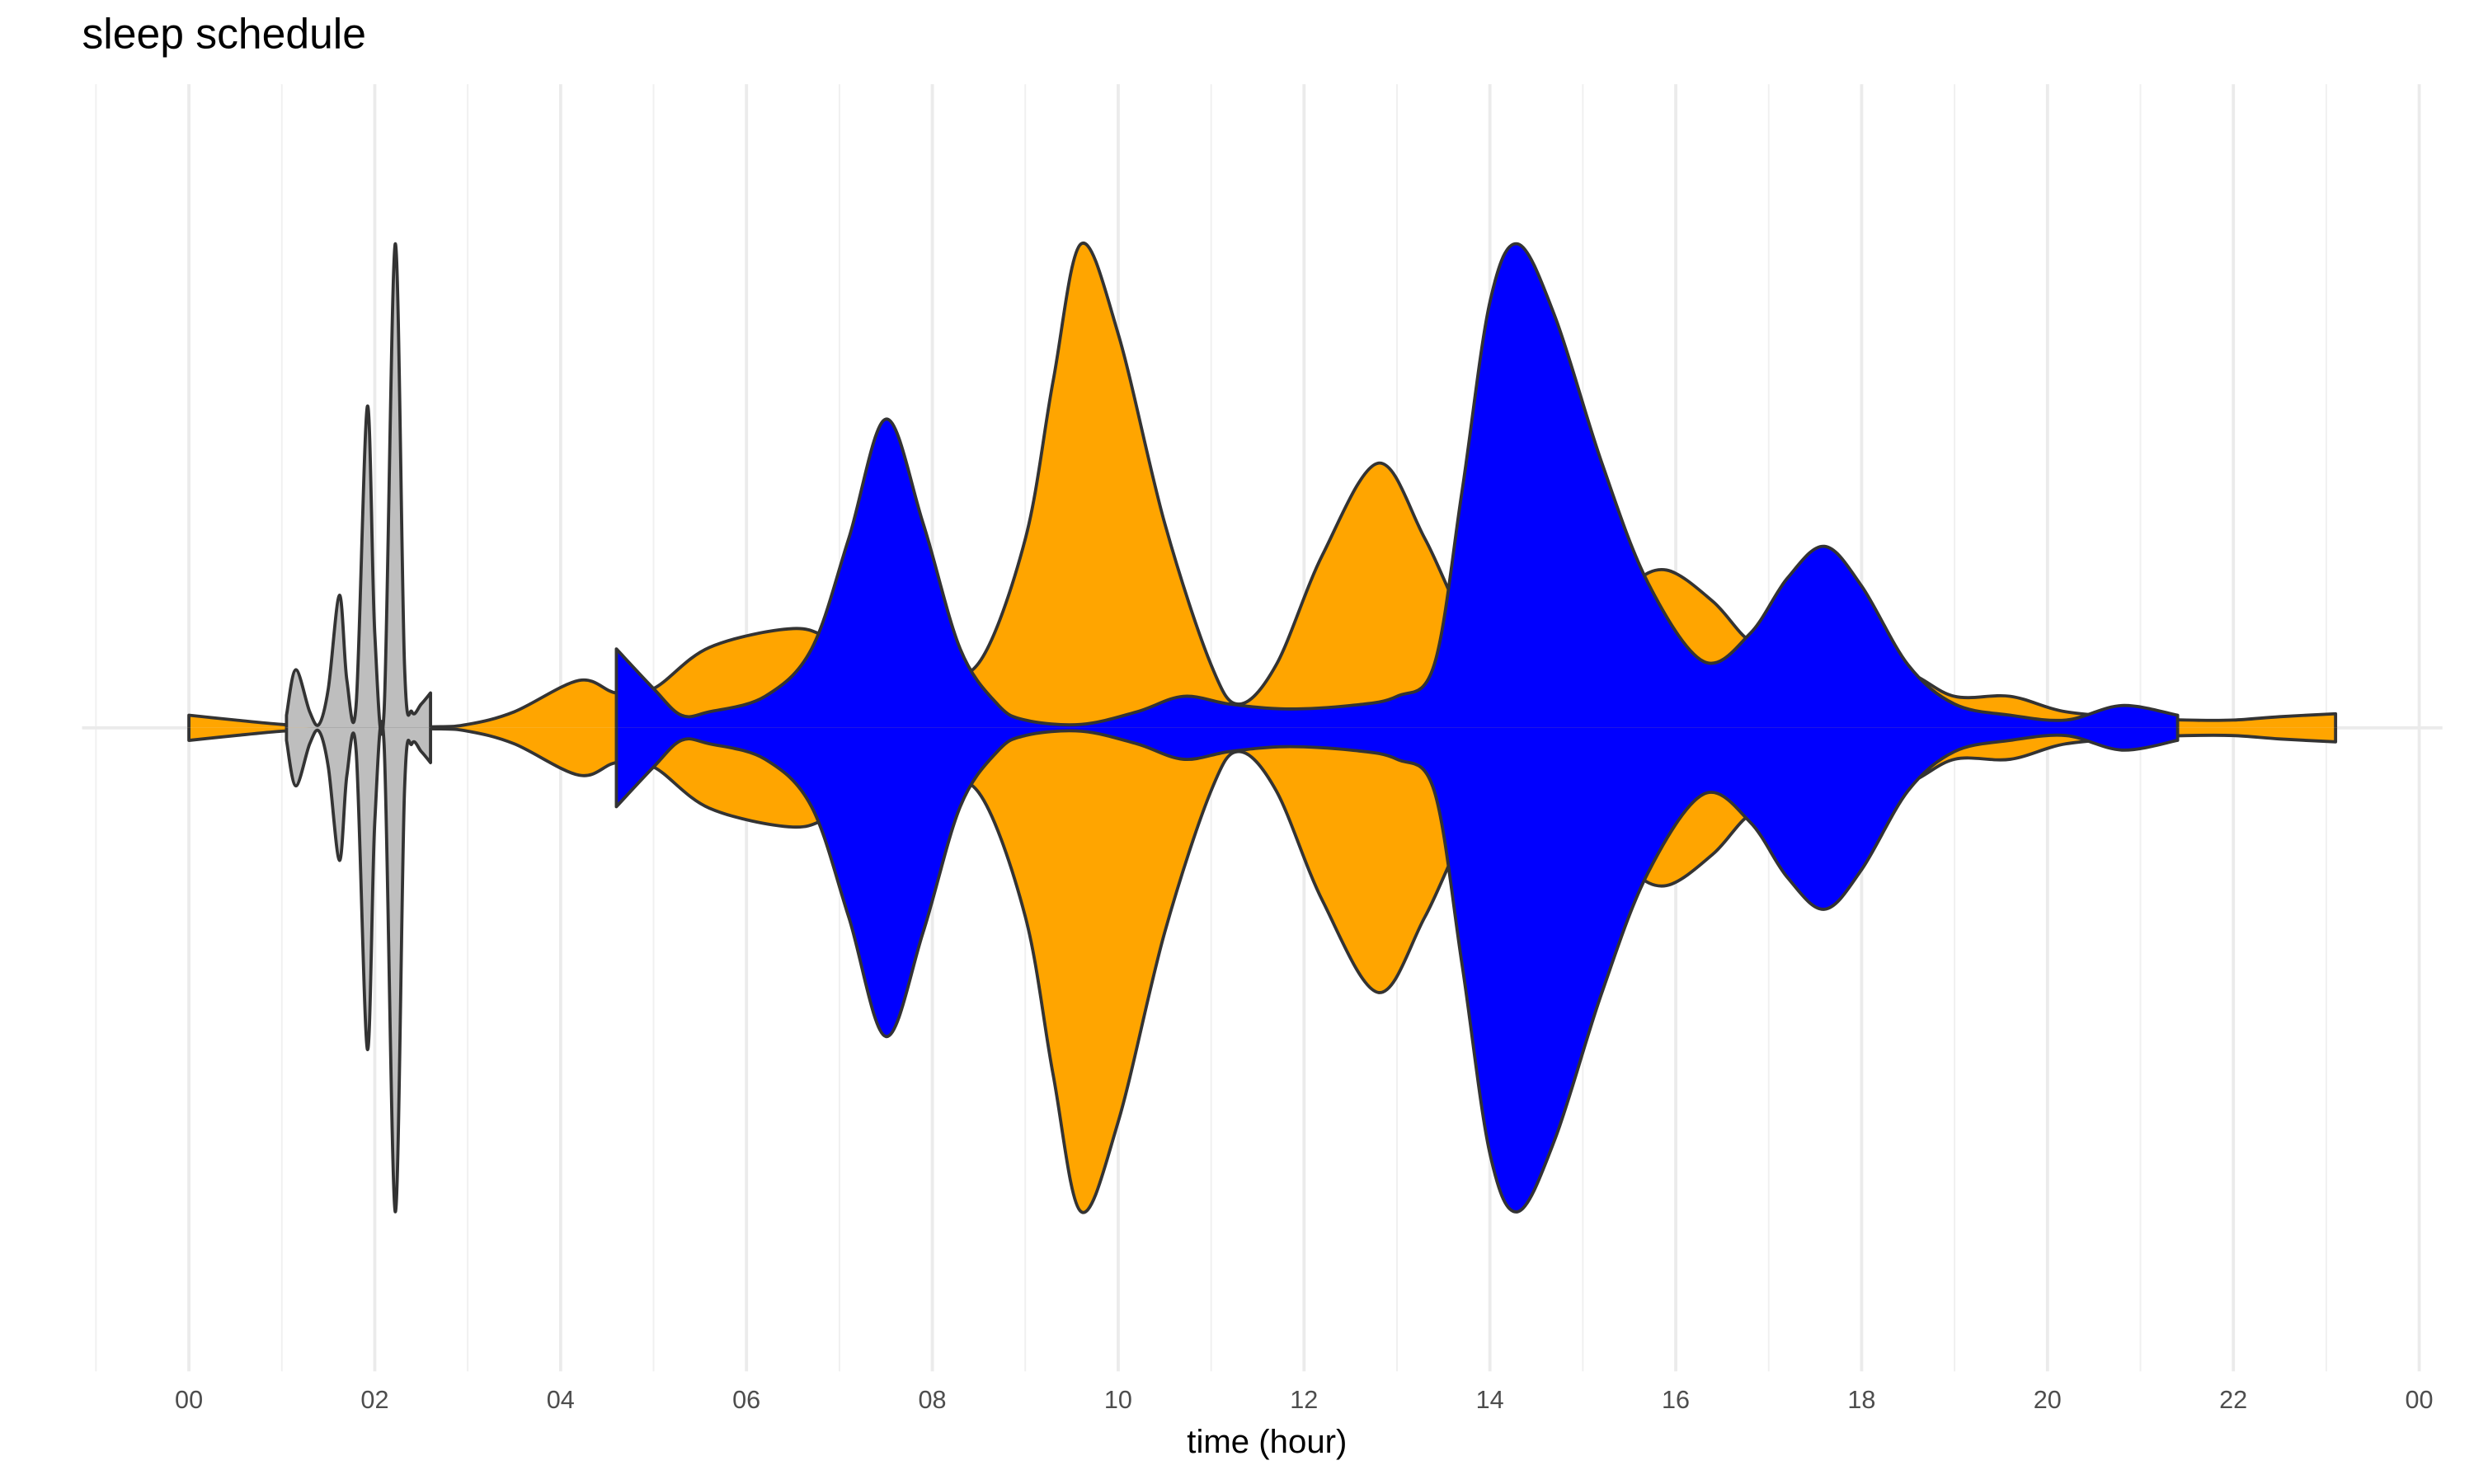 The width and height of the screenshot is (2474, 1484). What do you see at coordinates (358, 967) in the screenshot?
I see `violin-lower` at bounding box center [358, 967].